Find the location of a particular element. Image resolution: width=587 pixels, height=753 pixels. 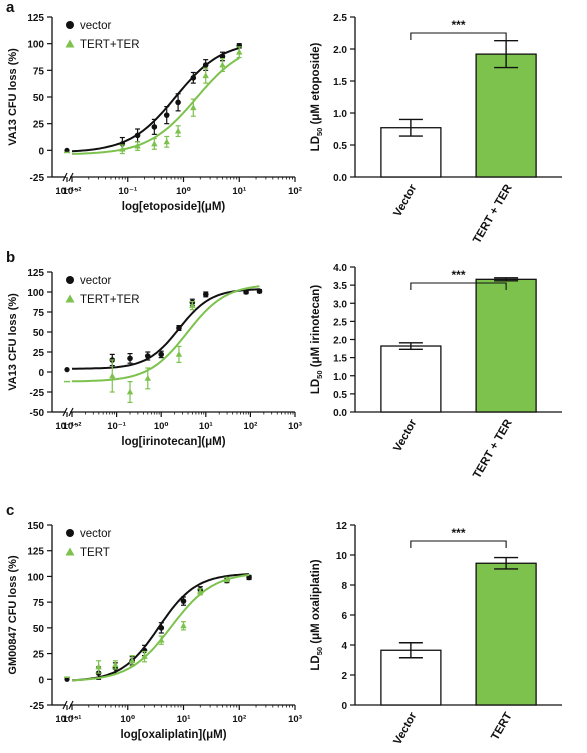

panel-letter: b is located at coordinates (10, 257).